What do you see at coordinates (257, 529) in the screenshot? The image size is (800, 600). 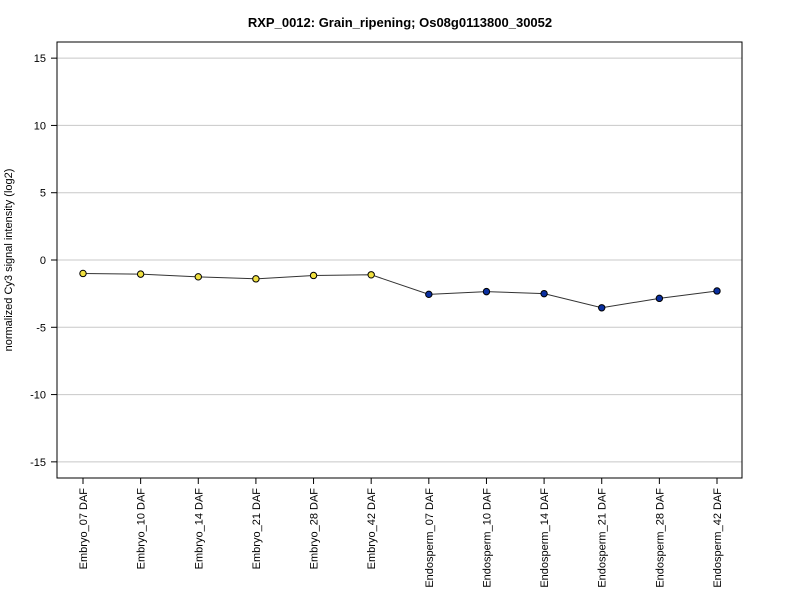 I see `x-tick-label: Embryo_21 DAF` at bounding box center [257, 529].